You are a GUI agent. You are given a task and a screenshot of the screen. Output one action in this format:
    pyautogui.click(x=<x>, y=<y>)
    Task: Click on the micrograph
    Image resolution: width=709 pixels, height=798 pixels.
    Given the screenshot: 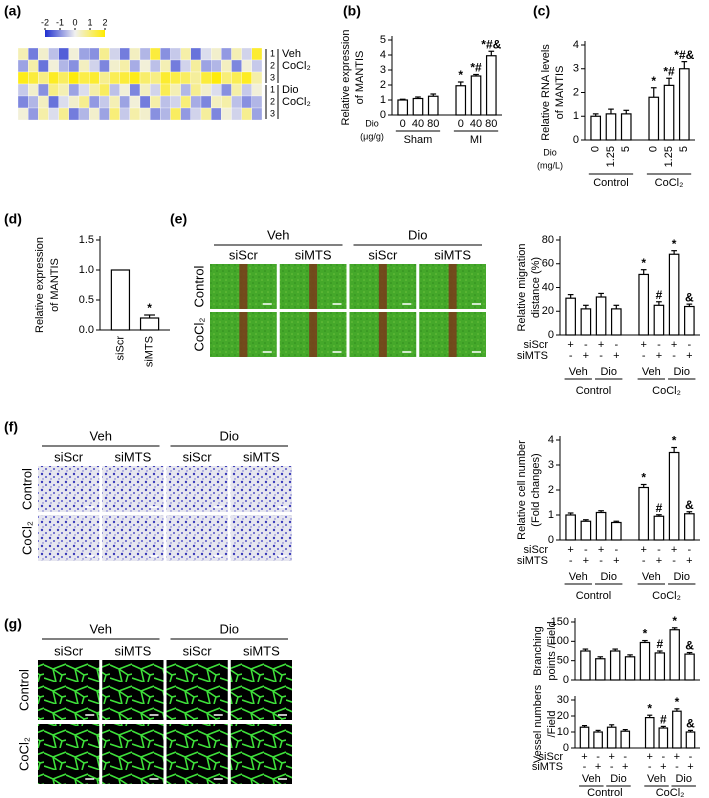 What is the action you would take?
    pyautogui.click(x=261, y=690)
    